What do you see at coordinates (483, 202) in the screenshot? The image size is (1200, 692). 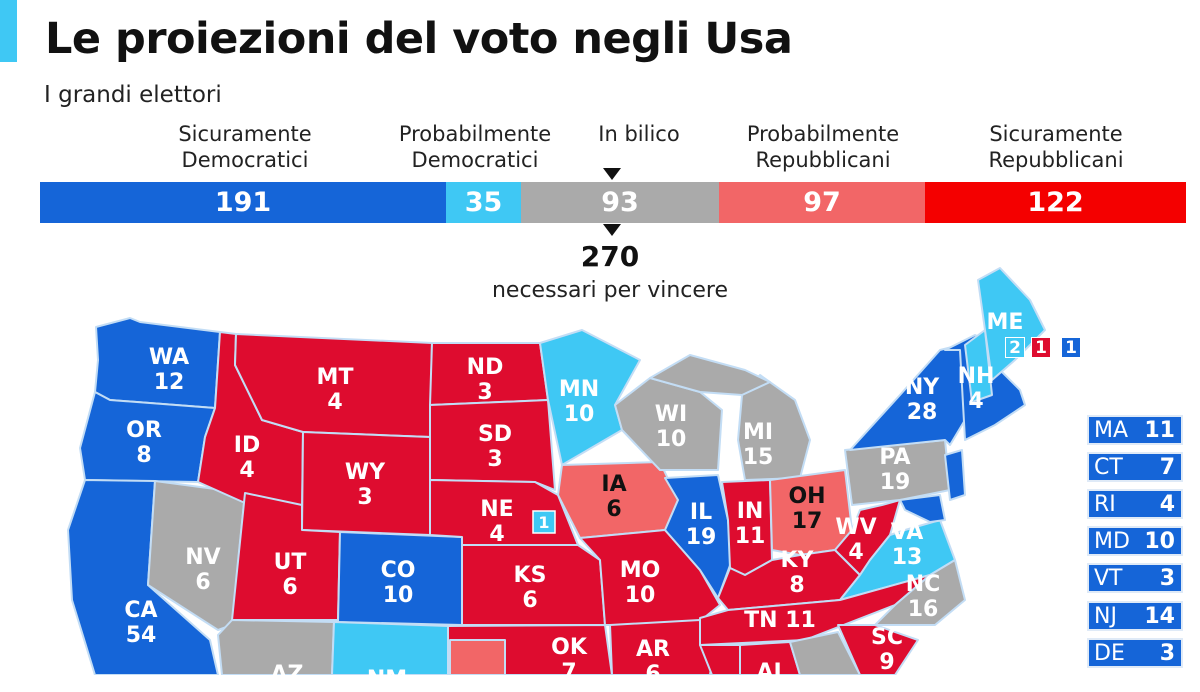 I see `bar-segment-lean-dem: 35` at bounding box center [483, 202].